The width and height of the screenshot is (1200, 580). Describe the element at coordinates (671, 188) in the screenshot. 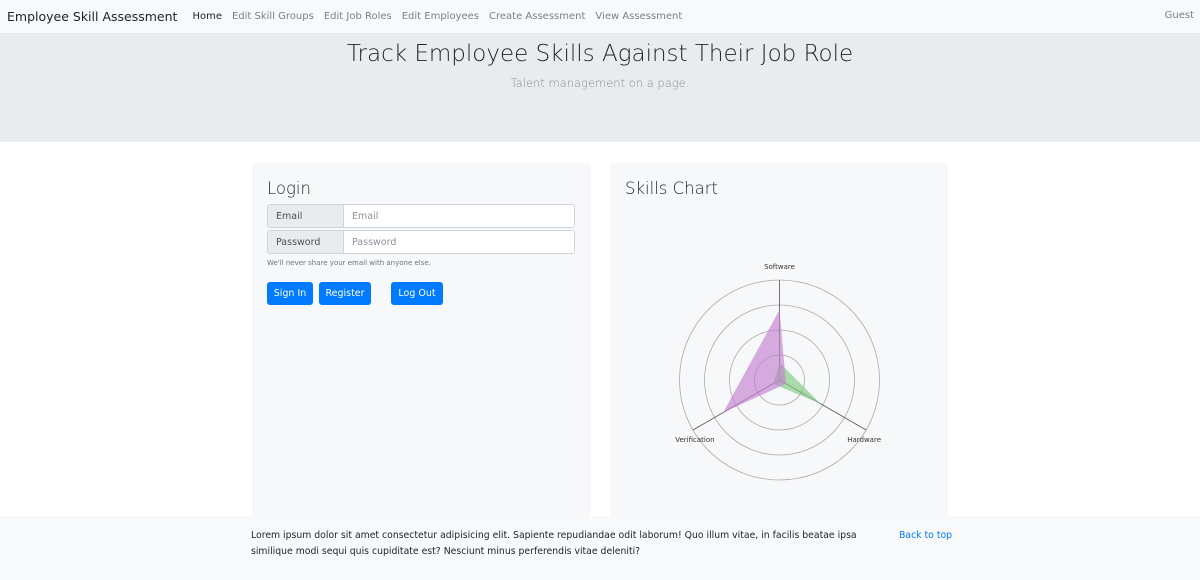

I see `skills-chart-title: Skills Chart` at that location.